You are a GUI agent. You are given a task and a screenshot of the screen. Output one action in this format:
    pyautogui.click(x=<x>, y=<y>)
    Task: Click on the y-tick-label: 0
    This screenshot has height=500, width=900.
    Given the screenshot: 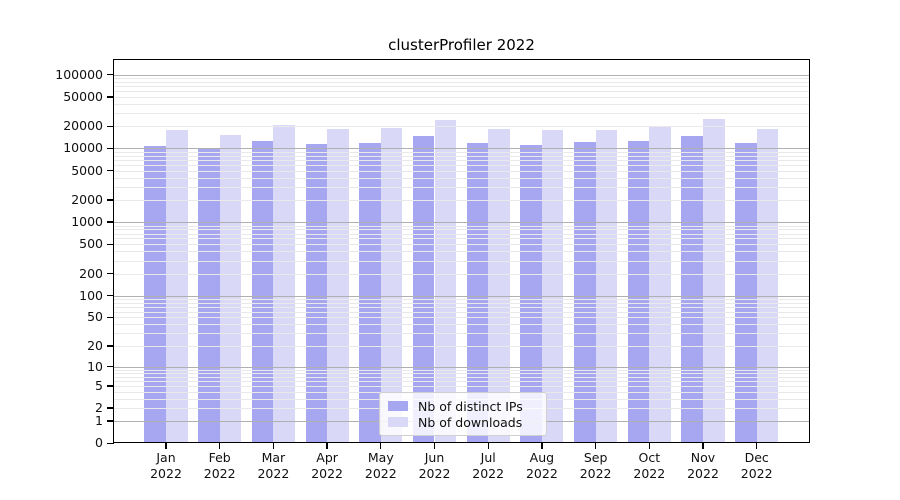 What is the action you would take?
    pyautogui.click(x=99, y=443)
    